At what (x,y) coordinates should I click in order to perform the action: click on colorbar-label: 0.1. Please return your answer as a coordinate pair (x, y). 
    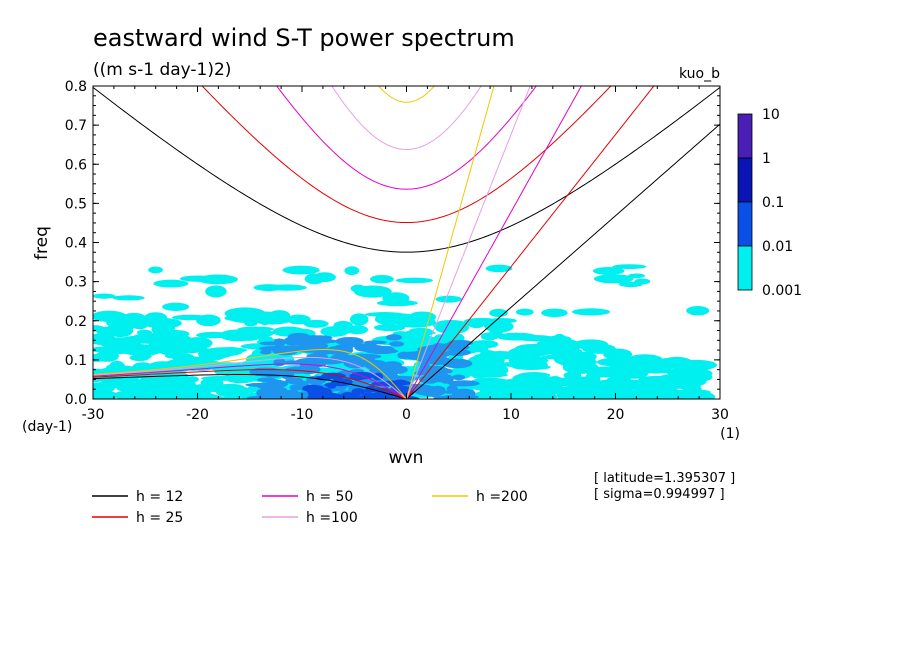
    Looking at the image, I should click on (773, 203).